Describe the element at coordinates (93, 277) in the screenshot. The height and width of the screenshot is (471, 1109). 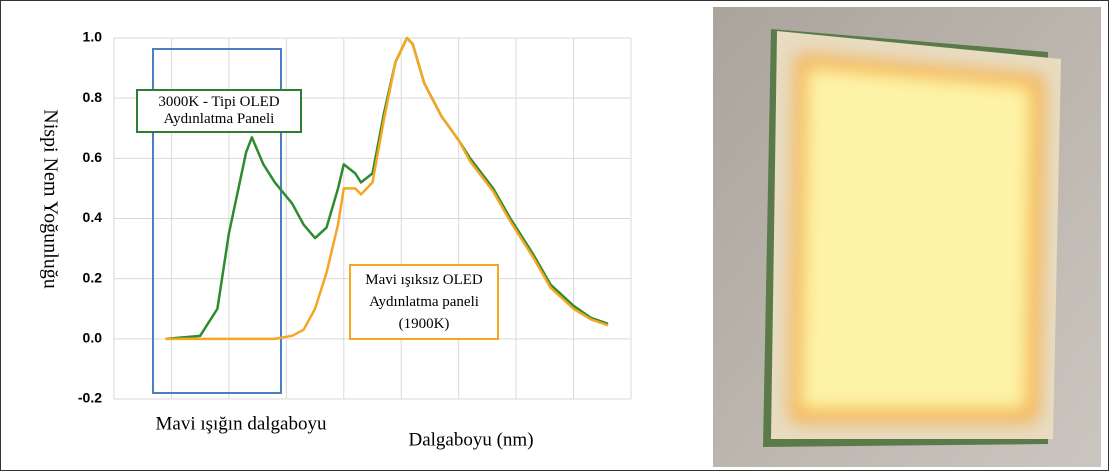
I see `y-tick-label: 0.2` at that location.